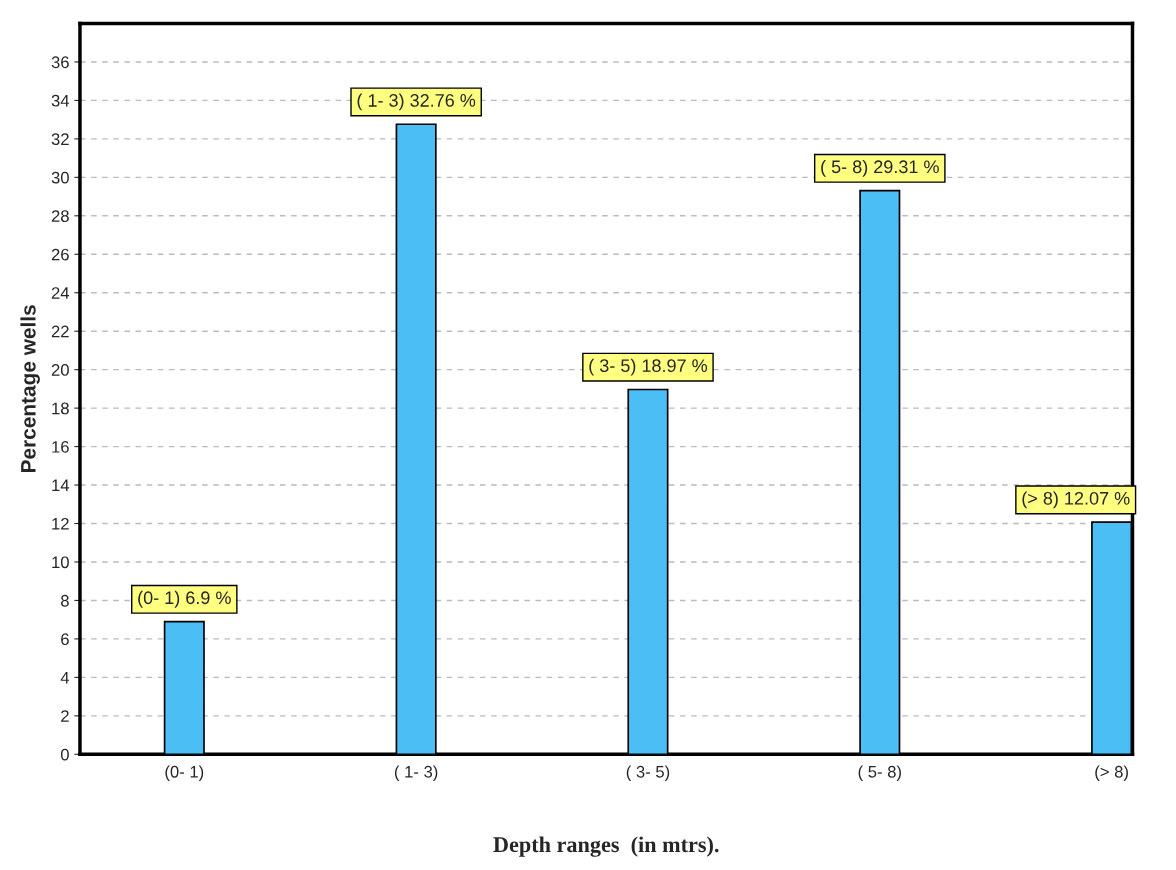 The width and height of the screenshot is (1176, 870). I want to click on y-tick-label: 12, so click(60, 523).